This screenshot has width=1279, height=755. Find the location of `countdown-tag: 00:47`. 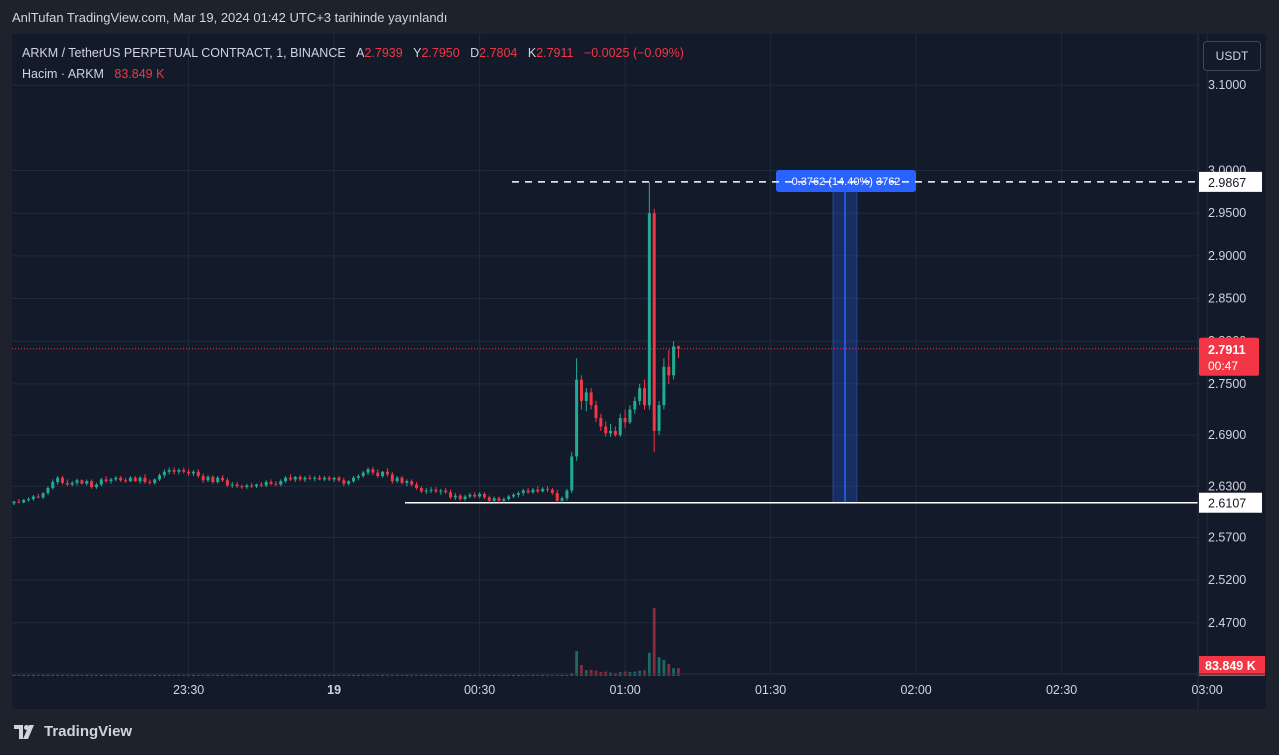

countdown-tag: 00:47 is located at coordinates (1223, 366).